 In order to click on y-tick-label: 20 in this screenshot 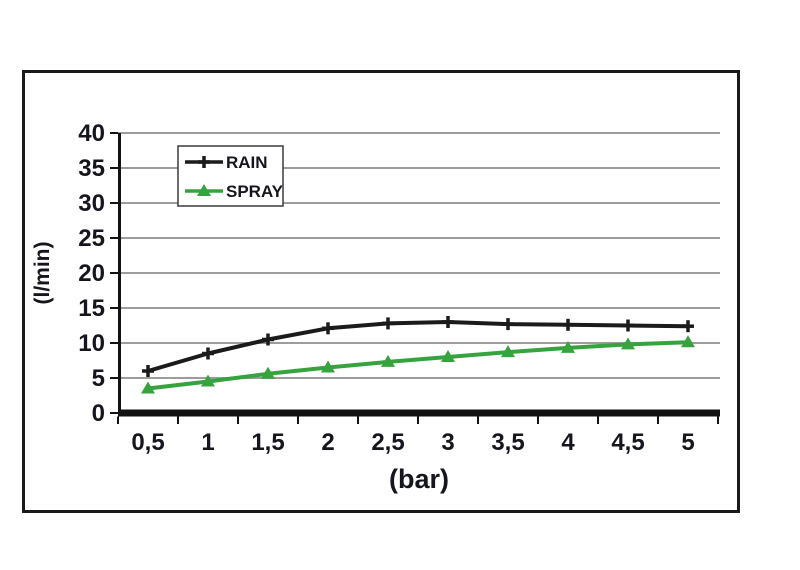, I will do `click(91, 273)`.